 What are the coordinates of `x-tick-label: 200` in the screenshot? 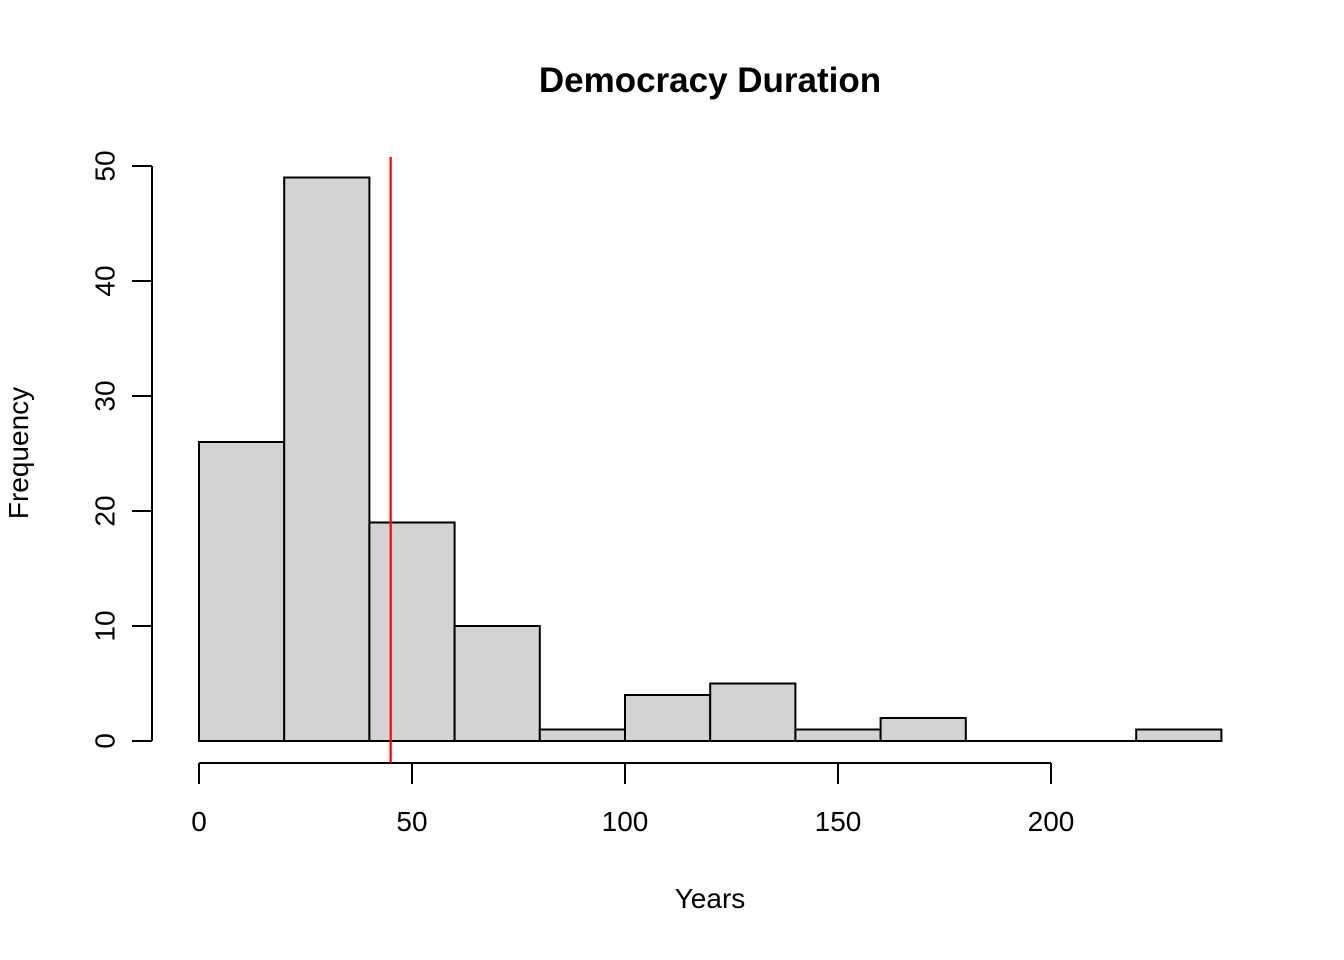 It's located at (1051, 821).